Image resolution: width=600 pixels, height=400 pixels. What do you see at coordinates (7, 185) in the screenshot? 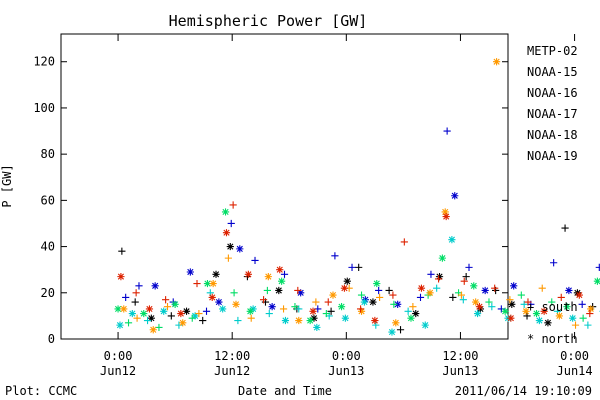
I see `y-axis-label: P [GW]` at bounding box center [7, 185].